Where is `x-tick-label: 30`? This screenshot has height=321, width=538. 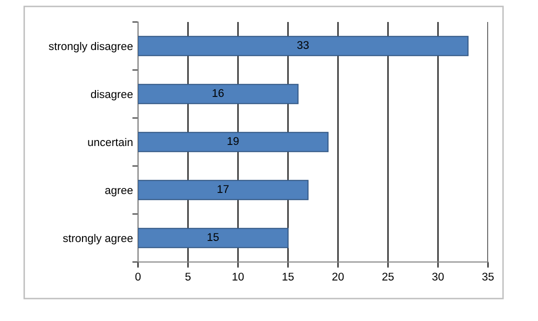 x-tick-label: 30 is located at coordinates (438, 276).